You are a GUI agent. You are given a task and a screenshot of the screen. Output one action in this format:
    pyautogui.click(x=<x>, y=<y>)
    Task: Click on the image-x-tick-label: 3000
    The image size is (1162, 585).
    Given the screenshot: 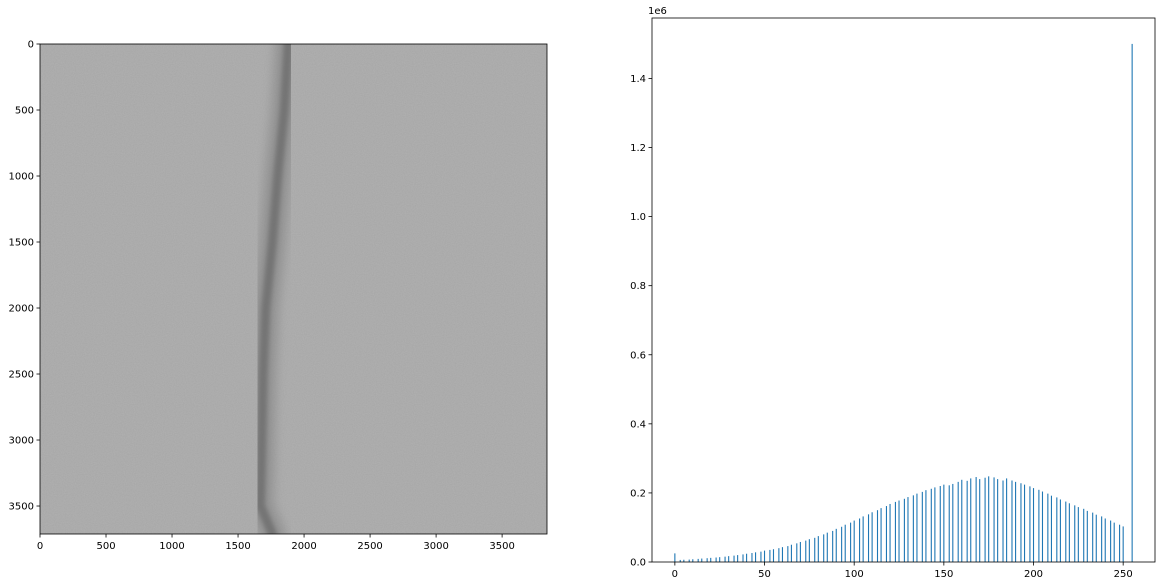 What is the action you would take?
    pyautogui.click(x=435, y=546)
    